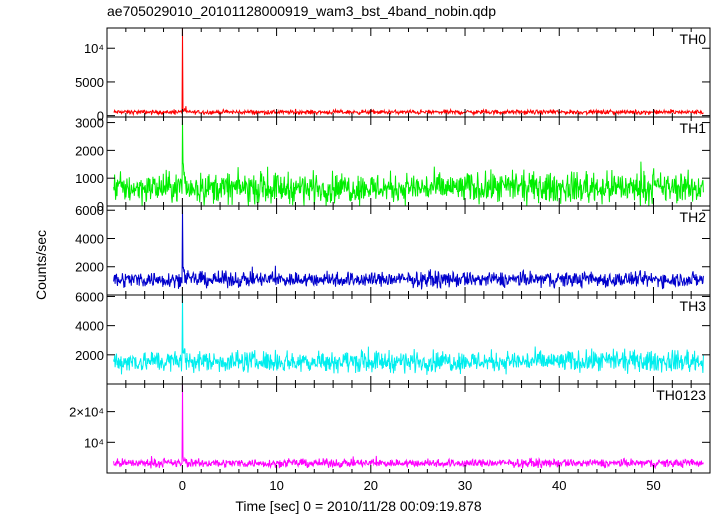  Describe the element at coordinates (693, 306) in the screenshot. I see `panel-label-th3: TH3` at that location.